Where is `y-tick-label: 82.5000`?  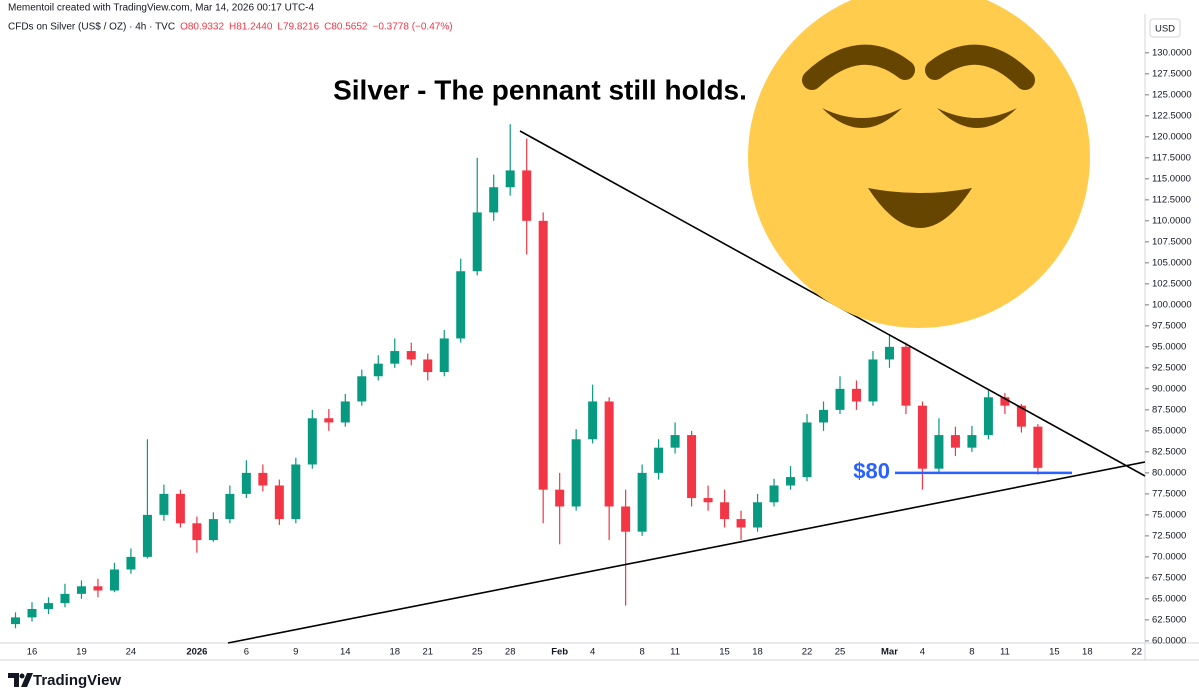 y-tick-label: 82.5000 is located at coordinates (1169, 451).